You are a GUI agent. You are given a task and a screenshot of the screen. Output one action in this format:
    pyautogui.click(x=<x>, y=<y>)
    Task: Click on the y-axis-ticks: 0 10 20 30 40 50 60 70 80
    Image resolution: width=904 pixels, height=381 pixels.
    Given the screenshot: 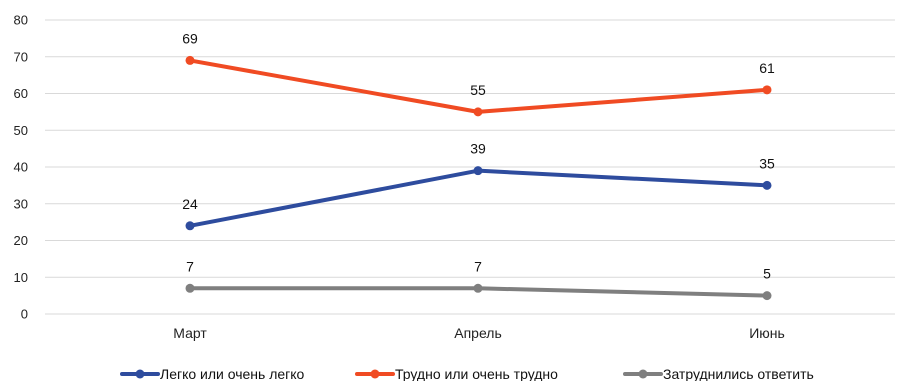 What is the action you would take?
    pyautogui.click(x=21, y=167)
    